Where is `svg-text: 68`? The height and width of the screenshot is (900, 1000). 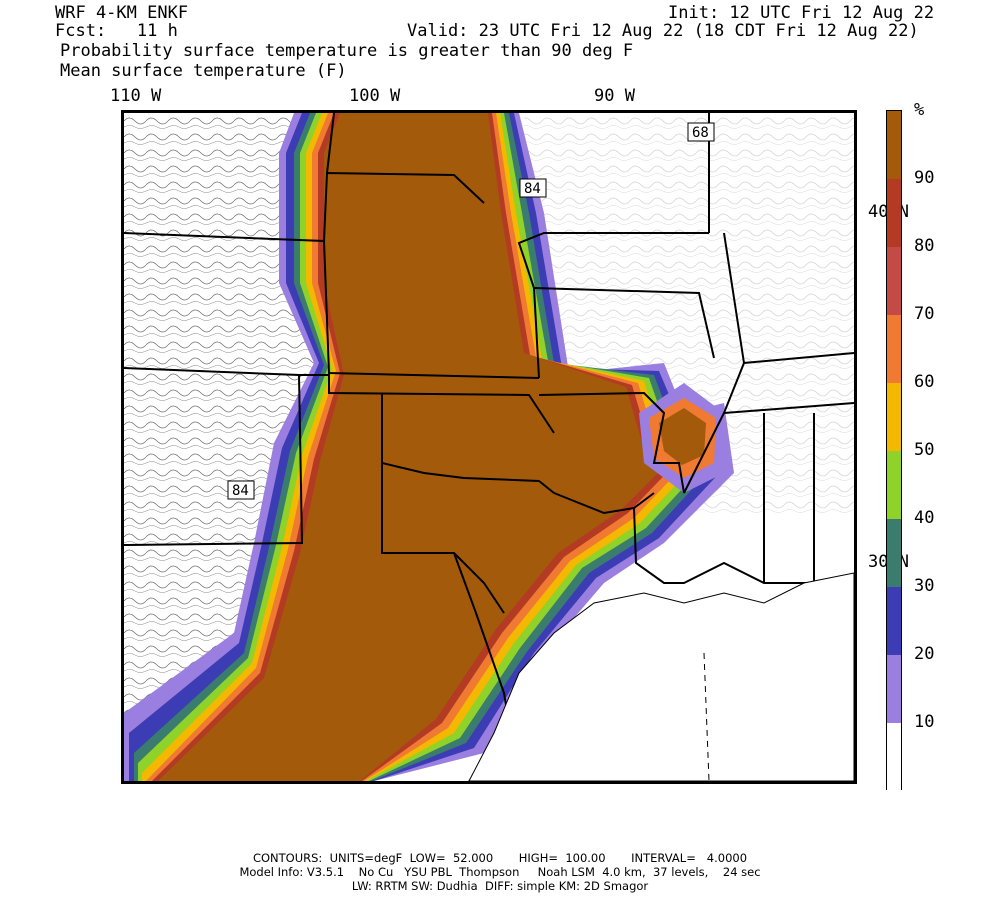 svg-text: 68 is located at coordinates (700, 133).